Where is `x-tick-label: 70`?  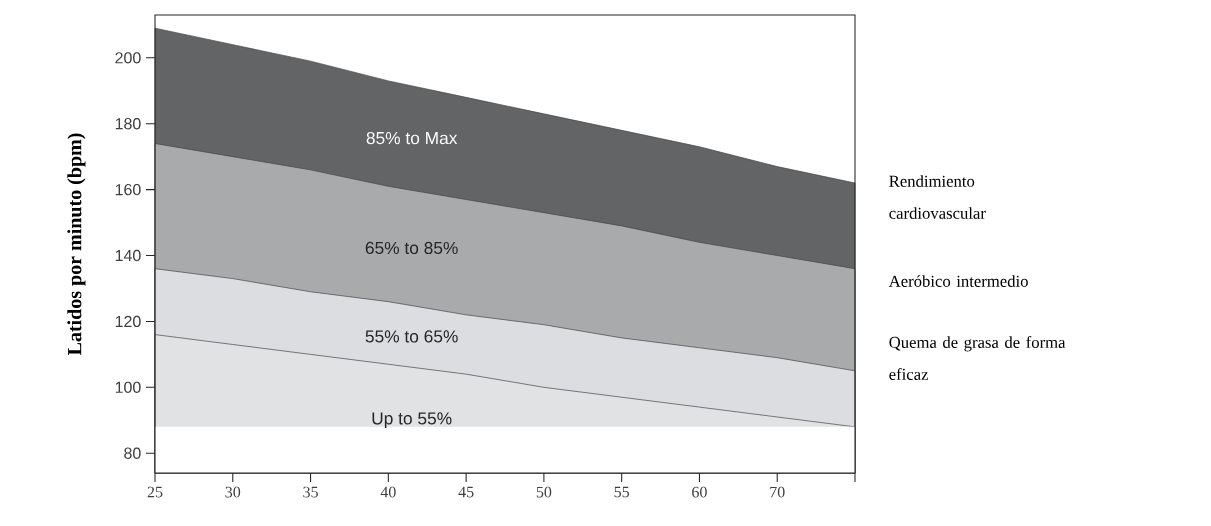
x-tick-label: 70 is located at coordinates (777, 492).